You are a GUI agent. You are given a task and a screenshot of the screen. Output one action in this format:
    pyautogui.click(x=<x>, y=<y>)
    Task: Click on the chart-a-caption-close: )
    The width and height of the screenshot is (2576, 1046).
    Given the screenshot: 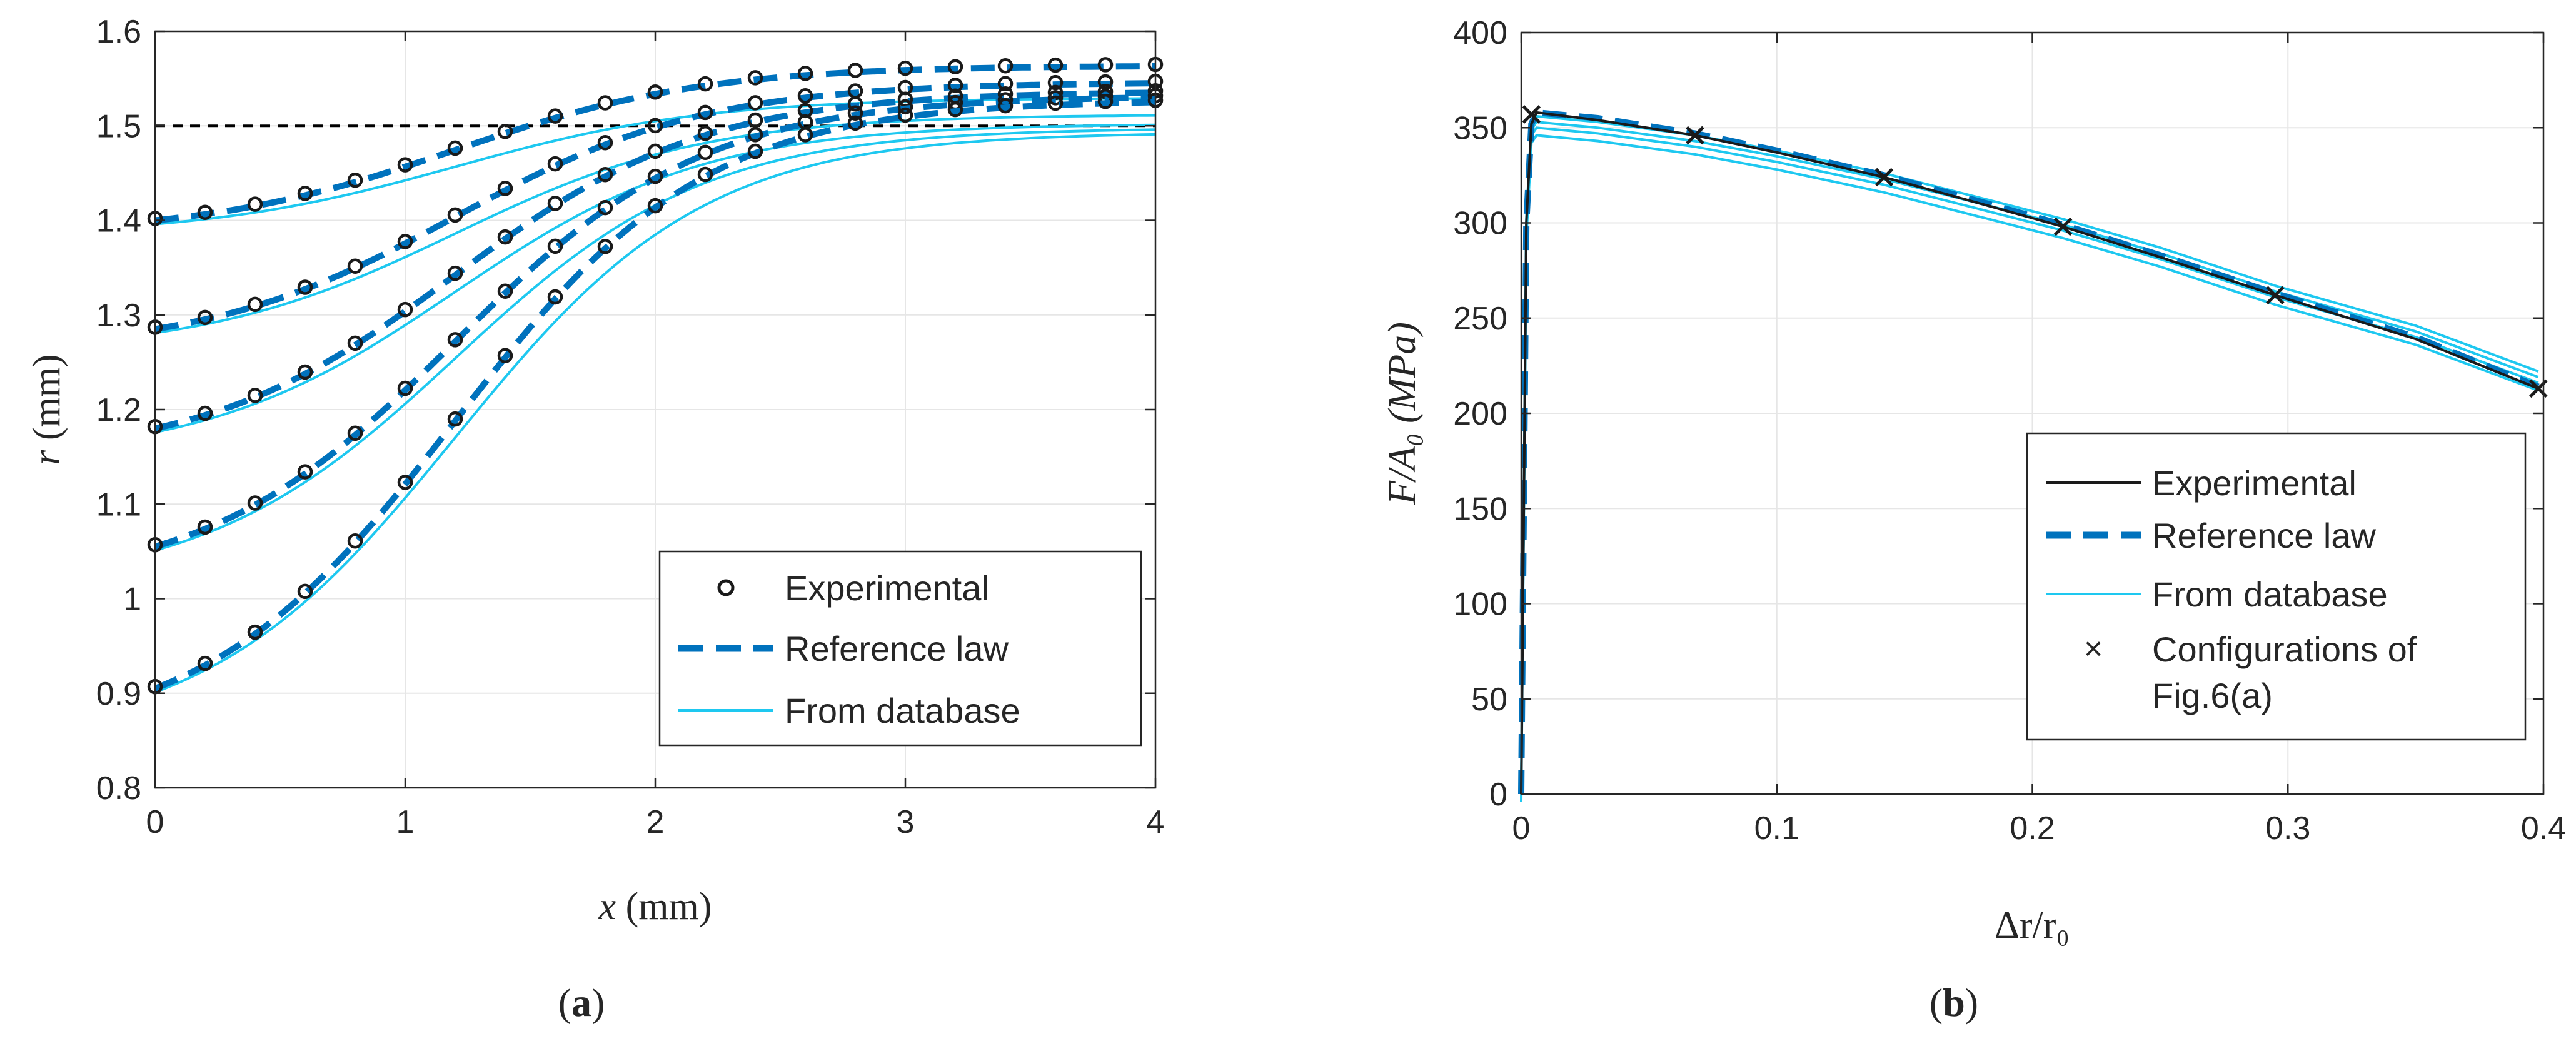 What is the action you would take?
    pyautogui.click(x=598, y=1002)
    